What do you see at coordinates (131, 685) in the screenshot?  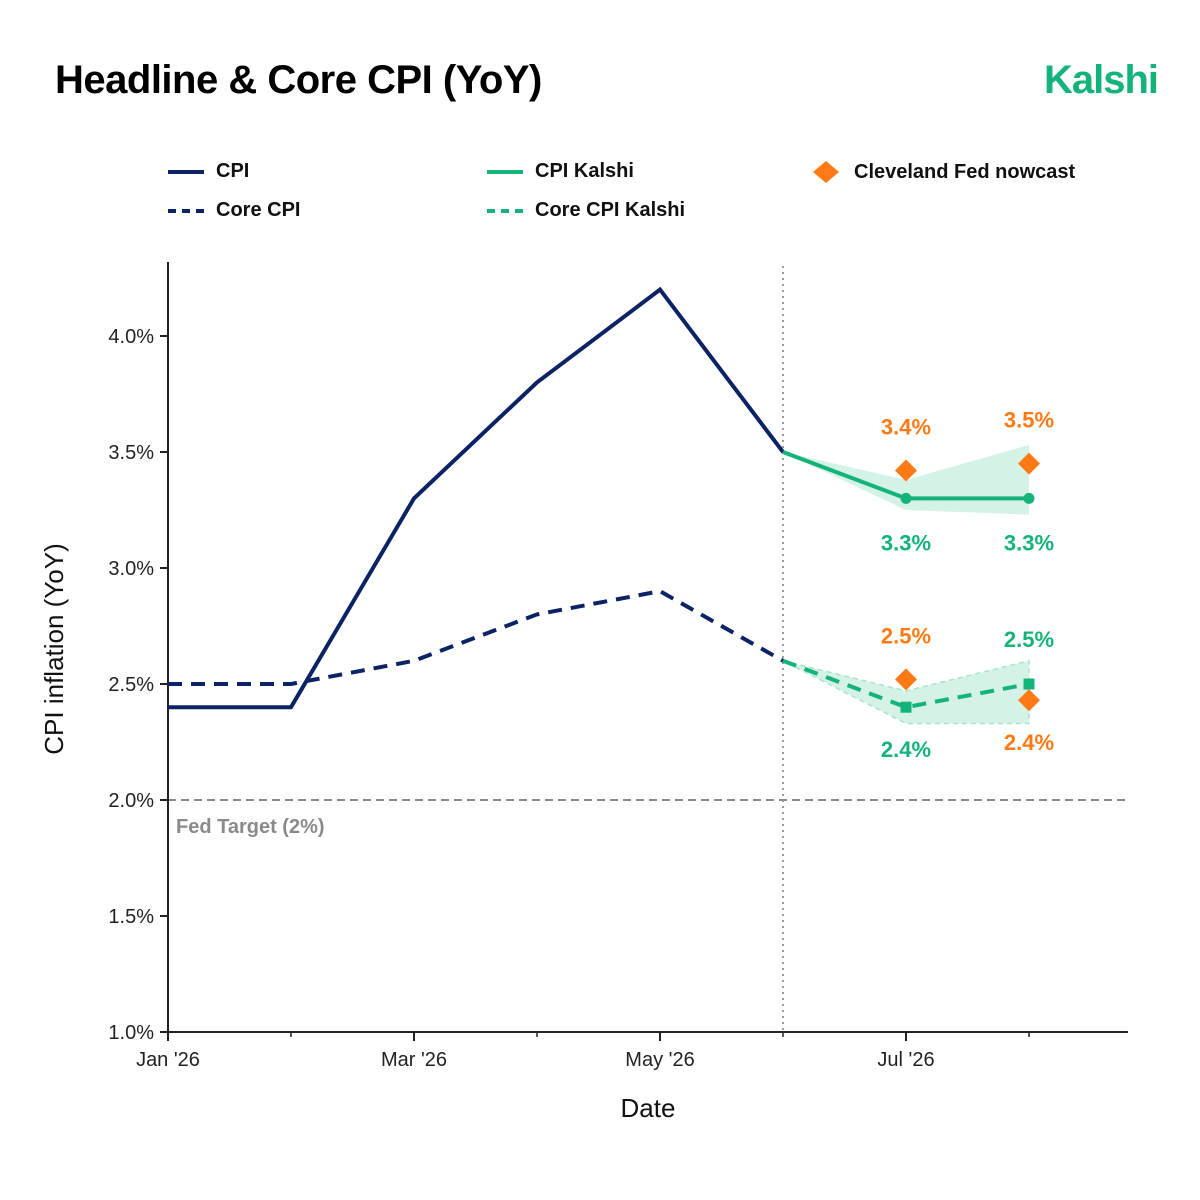 I see `y-tick-label: 2.5%` at bounding box center [131, 685].